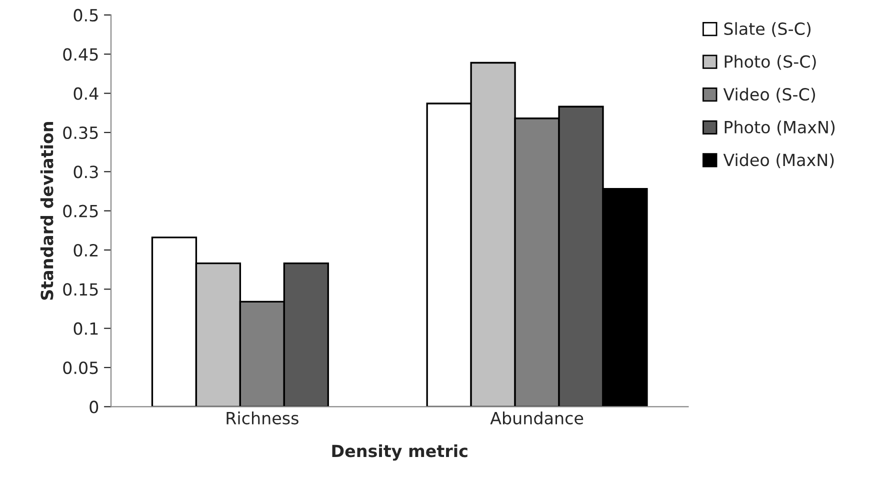 The height and width of the screenshot is (499, 888). I want to click on legend-label: Video (MaxN), so click(778, 160).